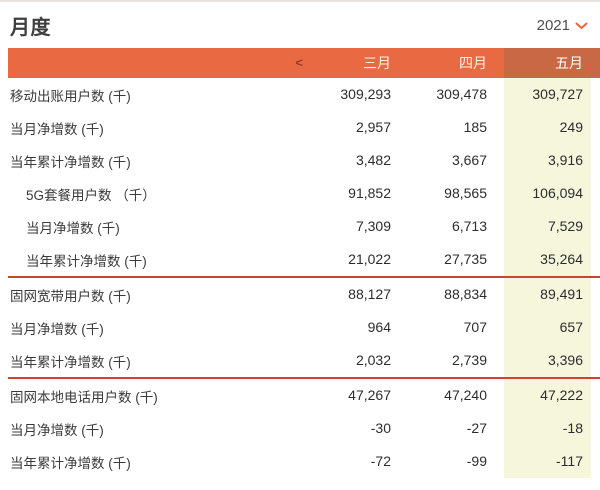 This screenshot has width=600, height=490. What do you see at coordinates (300, 327) in the screenshot?
I see `table-row: 当月净增数 (千) 964 707 657` at bounding box center [300, 327].